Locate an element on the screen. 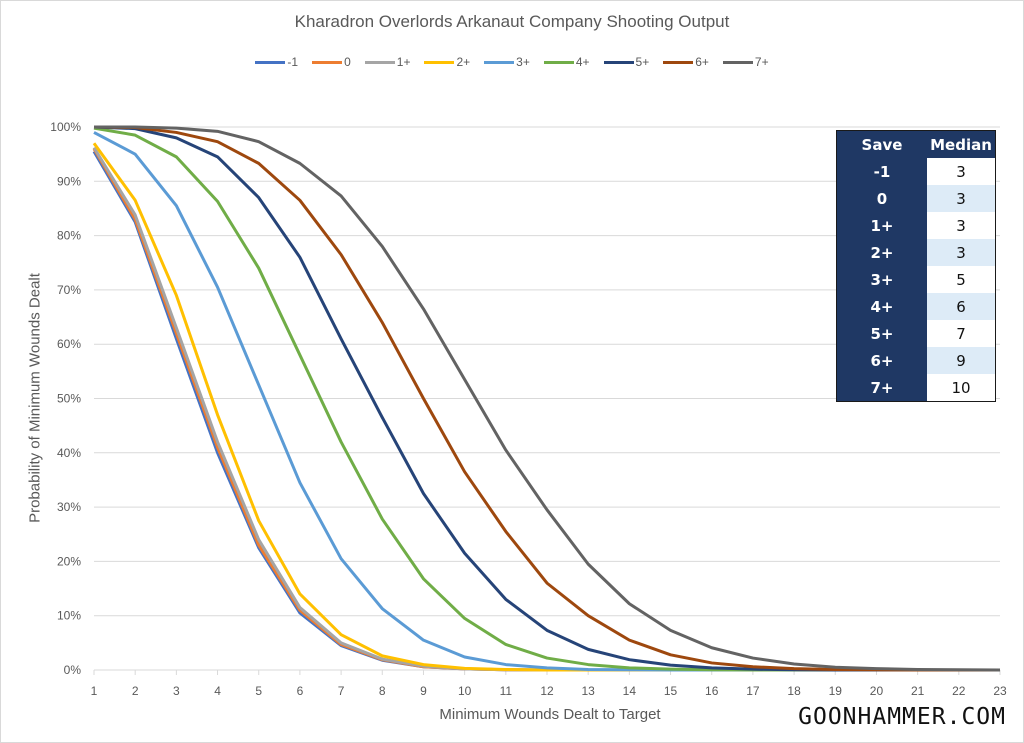  legend-label: -1 is located at coordinates (293, 62).